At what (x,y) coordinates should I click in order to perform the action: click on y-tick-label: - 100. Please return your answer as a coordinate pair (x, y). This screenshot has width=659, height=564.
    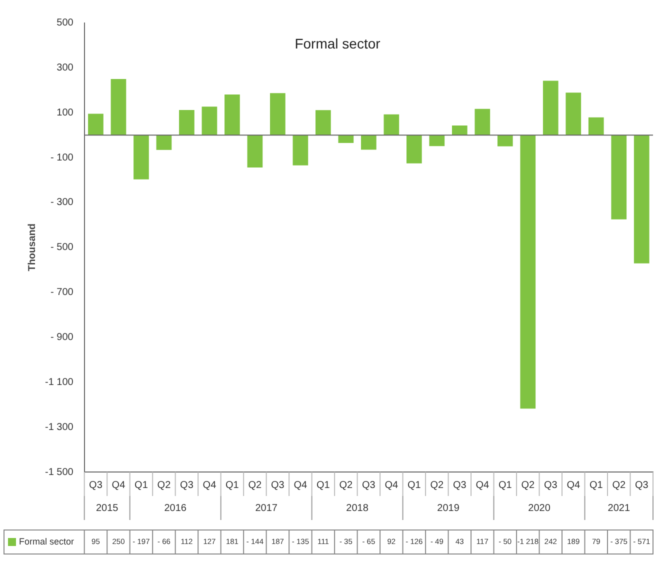
    Looking at the image, I should click on (62, 158).